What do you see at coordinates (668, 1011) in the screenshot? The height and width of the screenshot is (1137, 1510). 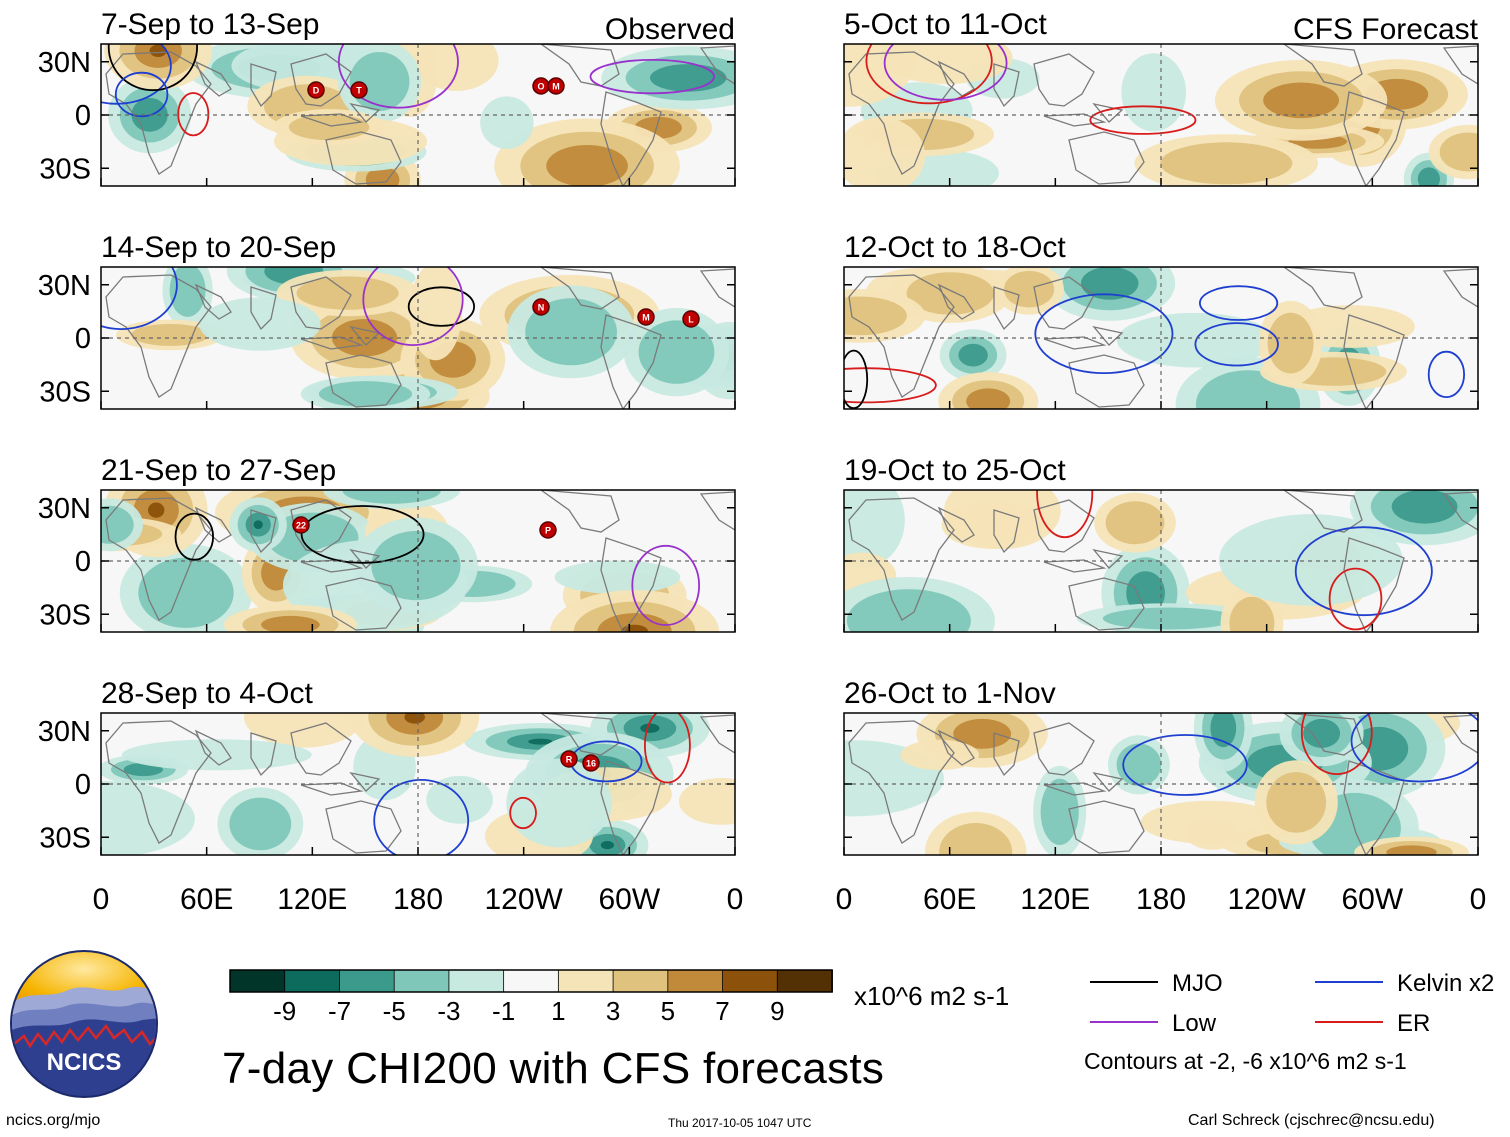 I see `colorbar-label: 5` at bounding box center [668, 1011].